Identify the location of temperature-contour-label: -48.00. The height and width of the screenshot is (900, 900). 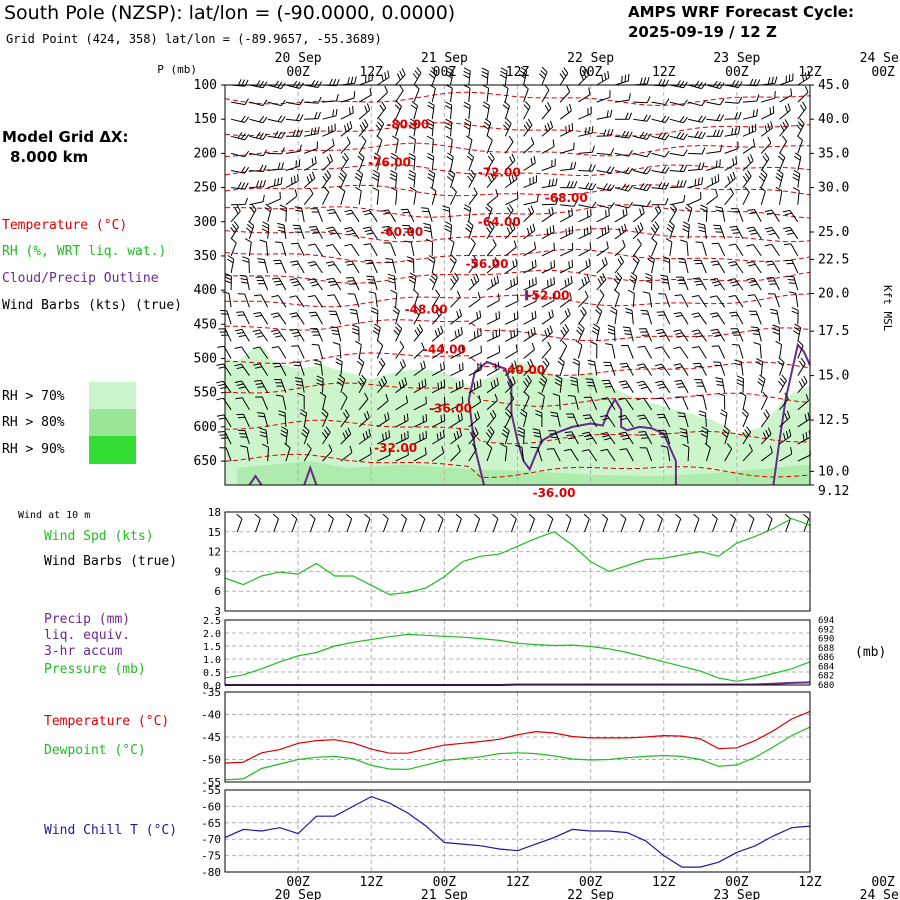
(426, 309).